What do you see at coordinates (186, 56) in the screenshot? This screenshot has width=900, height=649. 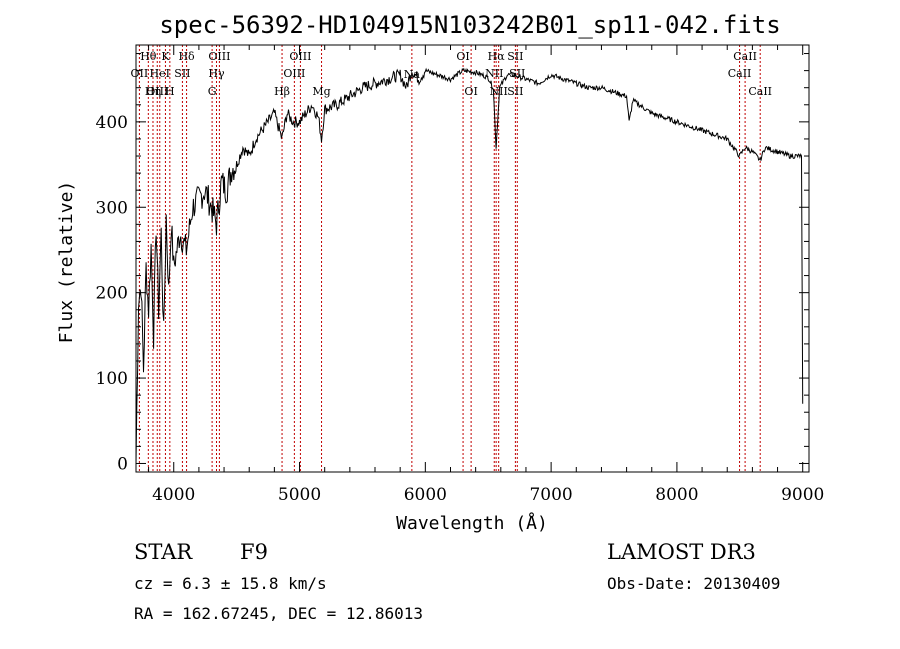 I see `line-annotation: Hδ` at bounding box center [186, 56].